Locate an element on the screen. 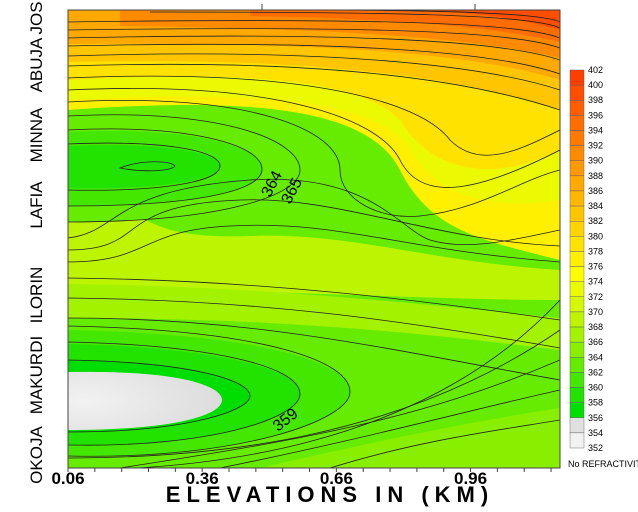 This screenshot has height=512, width=638. y-category-label: OKOJA is located at coordinates (36, 455).